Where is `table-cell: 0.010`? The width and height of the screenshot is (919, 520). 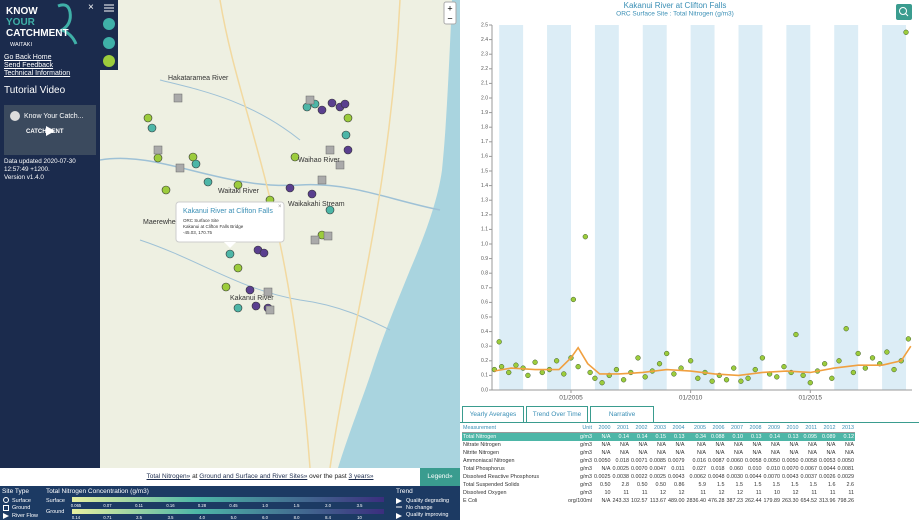 table-cell: 0.010 is located at coordinates (773, 469).